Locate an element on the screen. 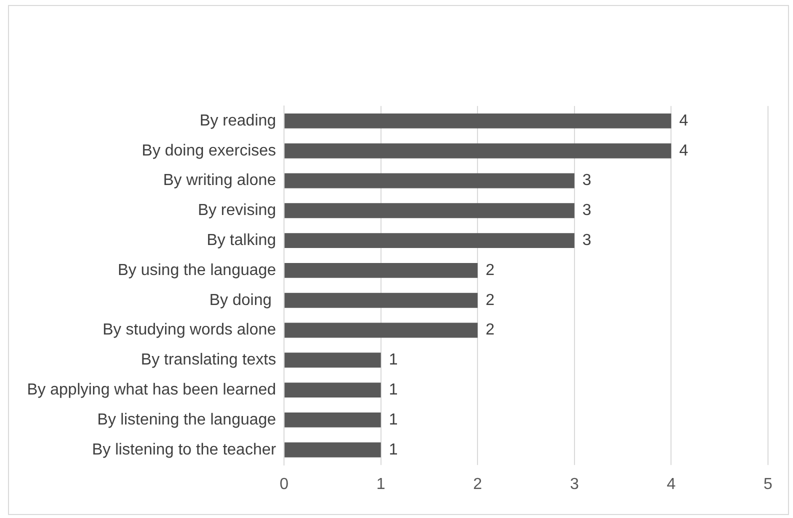 Image resolution: width=793 pixels, height=518 pixels. x-tick-label: 0 is located at coordinates (284, 484).